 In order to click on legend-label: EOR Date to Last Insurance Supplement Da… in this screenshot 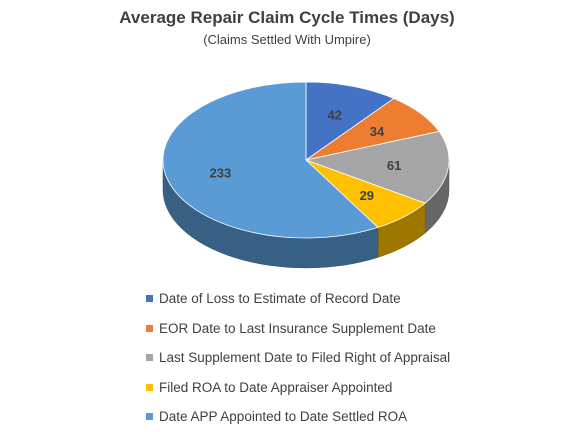, I will do `click(297, 328)`.